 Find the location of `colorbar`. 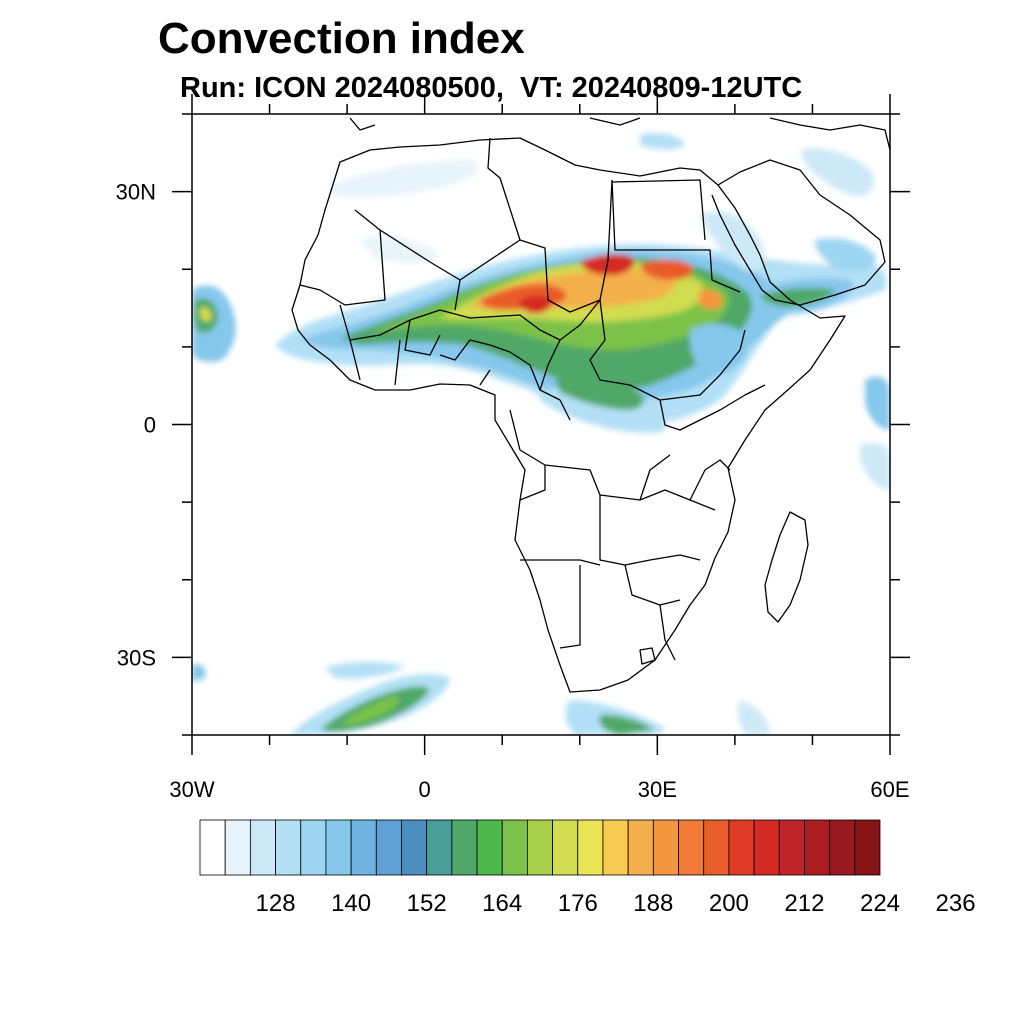

colorbar is located at coordinates (540, 847).